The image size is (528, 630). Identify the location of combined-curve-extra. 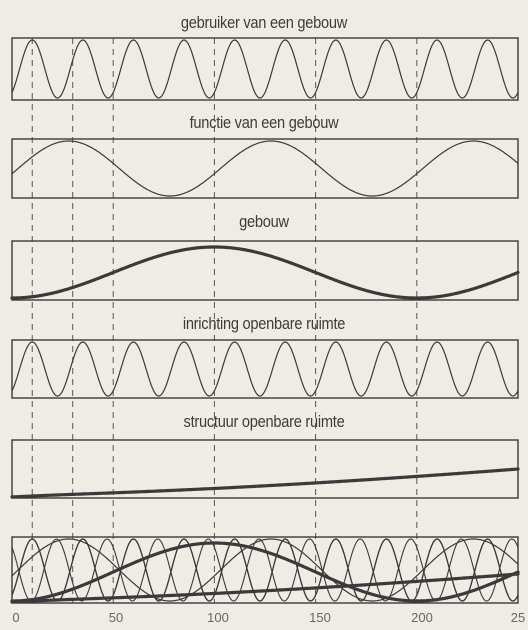
(265, 570).